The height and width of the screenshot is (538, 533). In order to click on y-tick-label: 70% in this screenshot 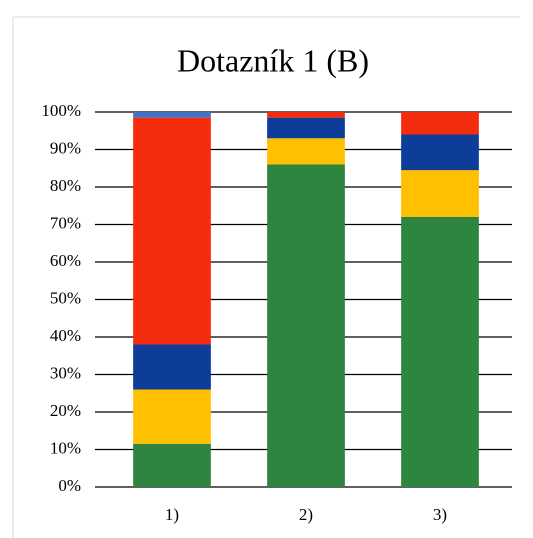, I will do `click(65, 222)`.